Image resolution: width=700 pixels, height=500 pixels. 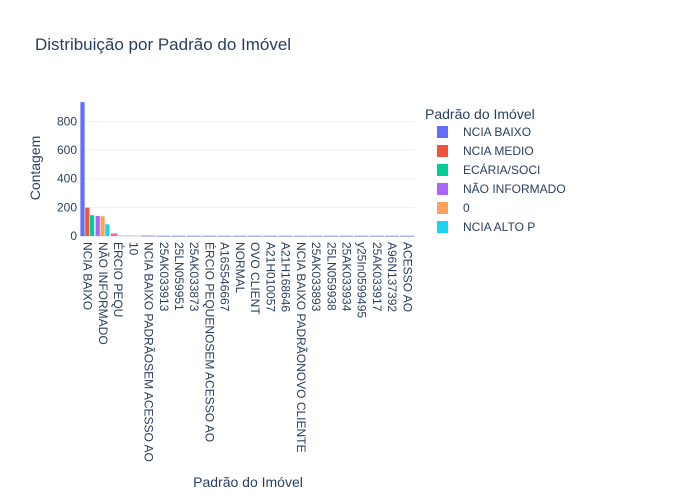 I want to click on y-tick-label: 600, so click(x=67, y=150).